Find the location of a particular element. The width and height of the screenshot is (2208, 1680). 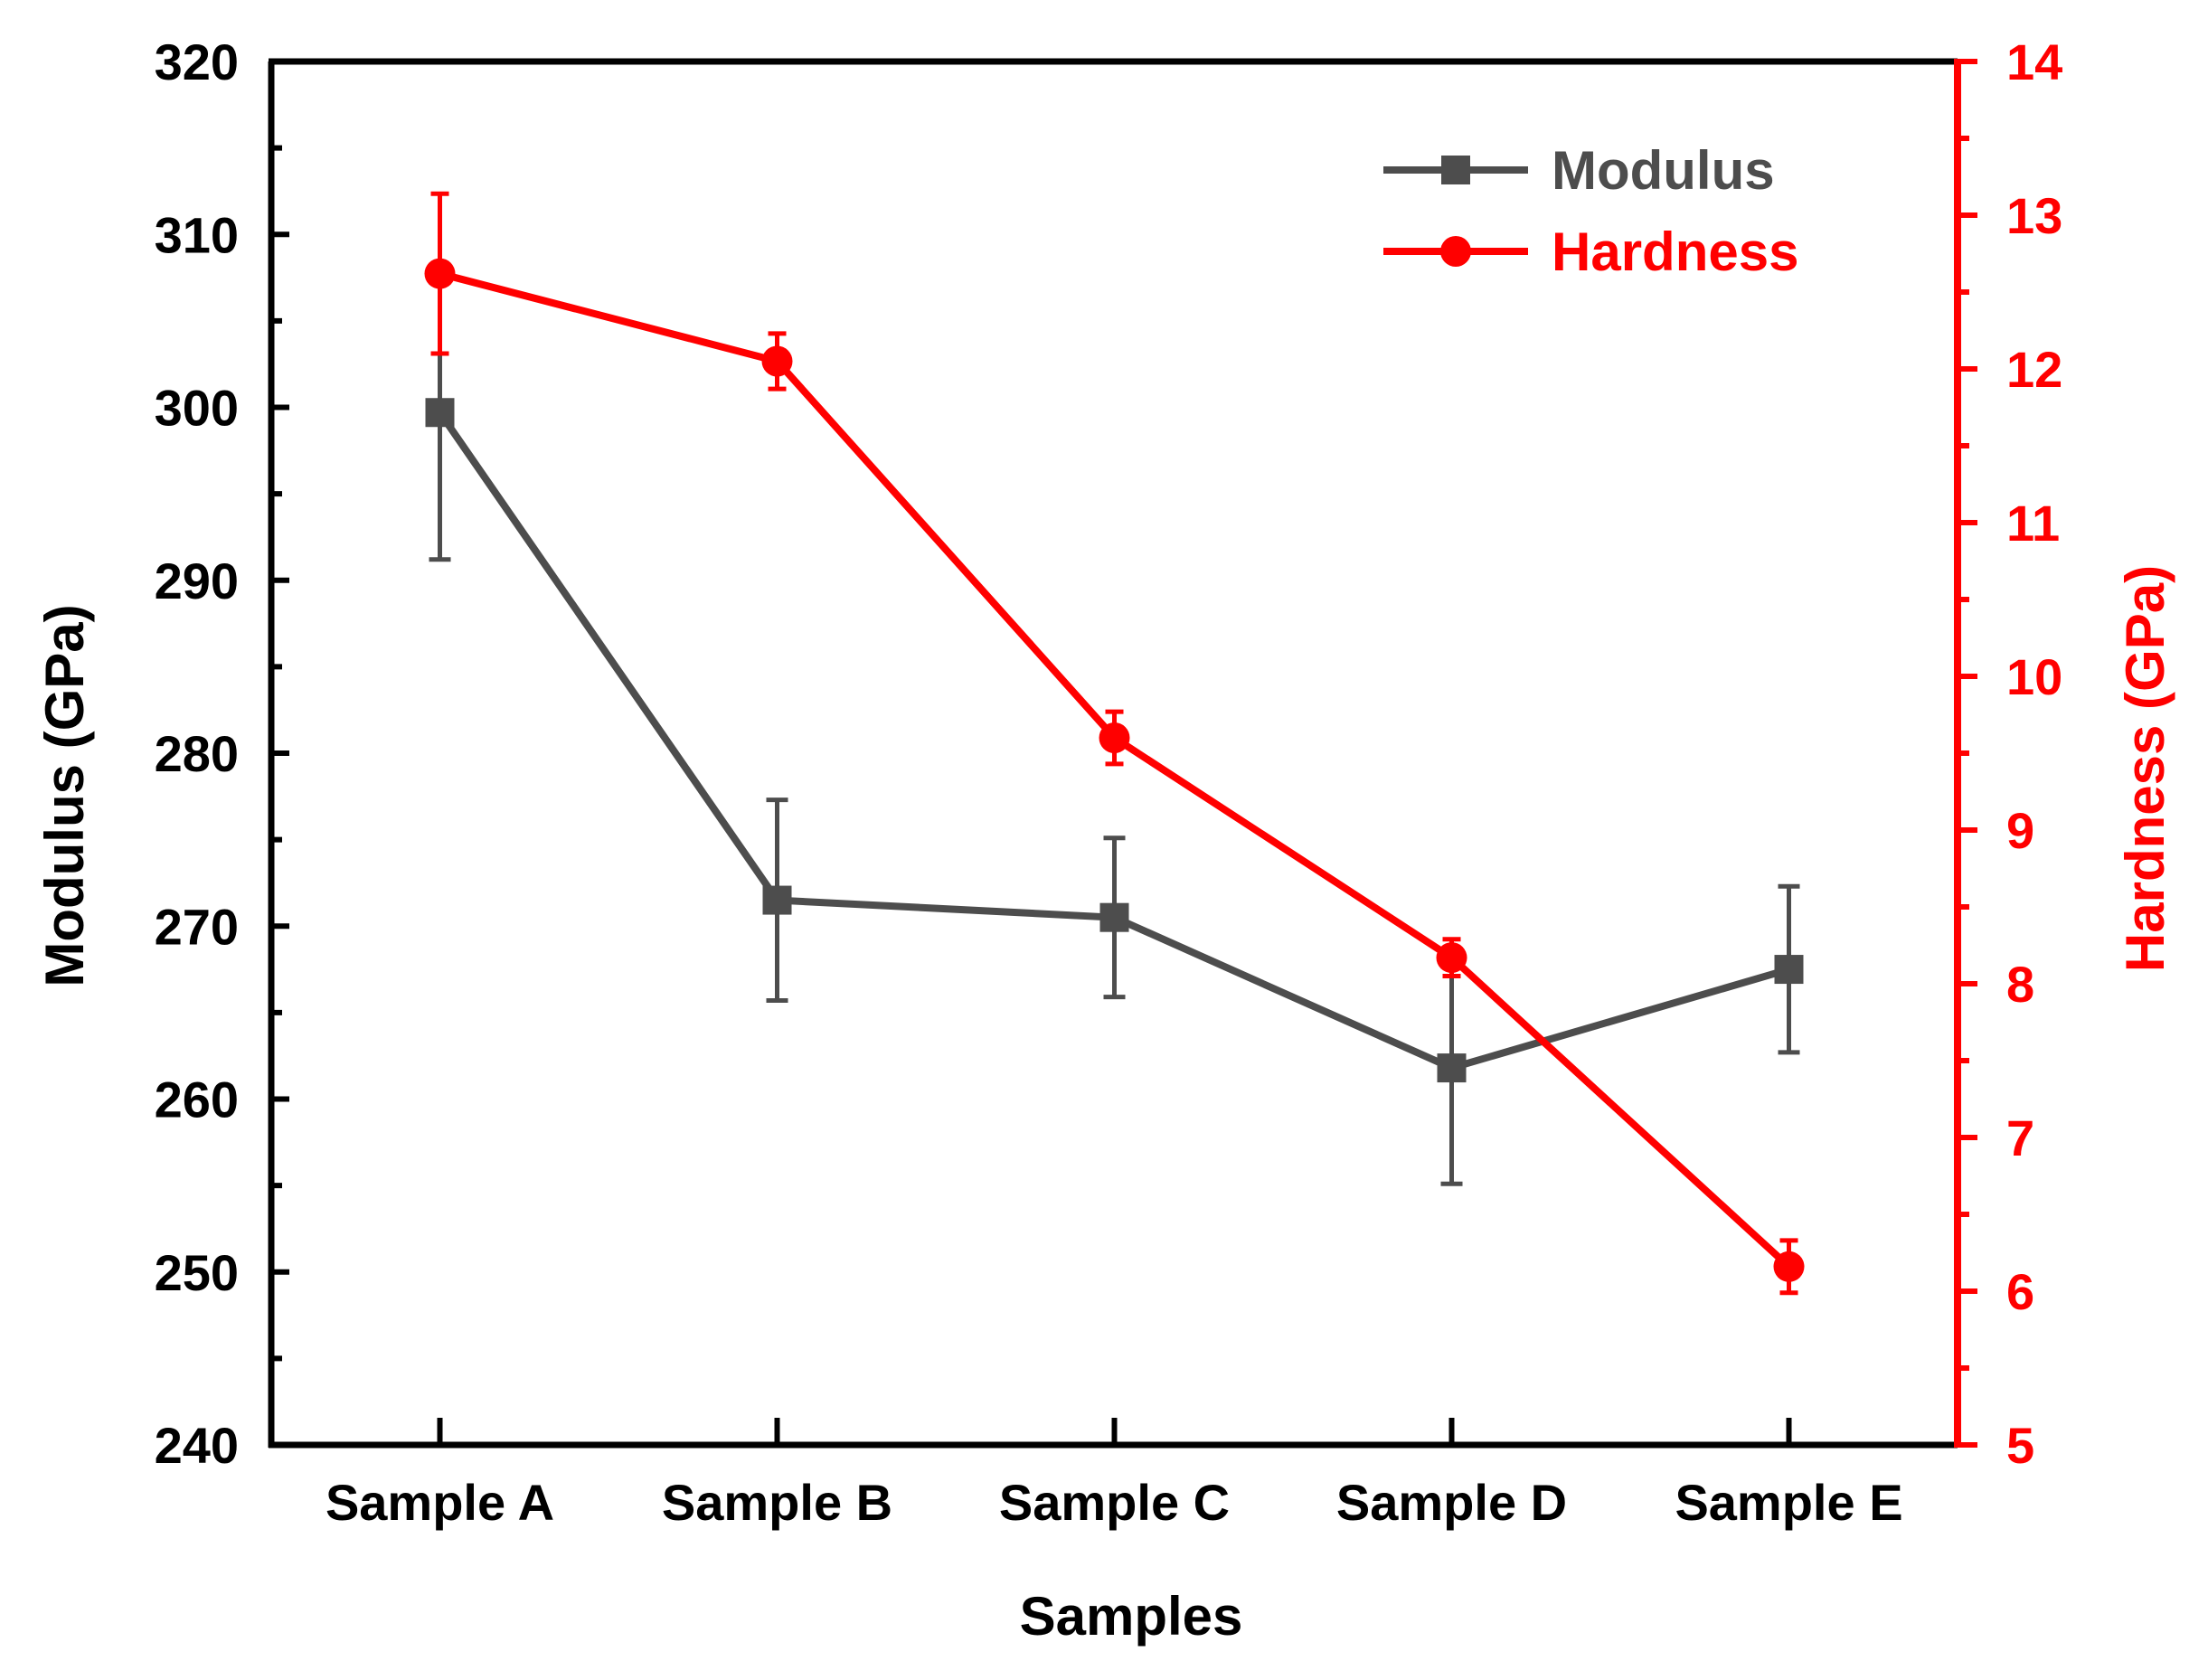

x-axis-tick-label: Sample B is located at coordinates (777, 1503).